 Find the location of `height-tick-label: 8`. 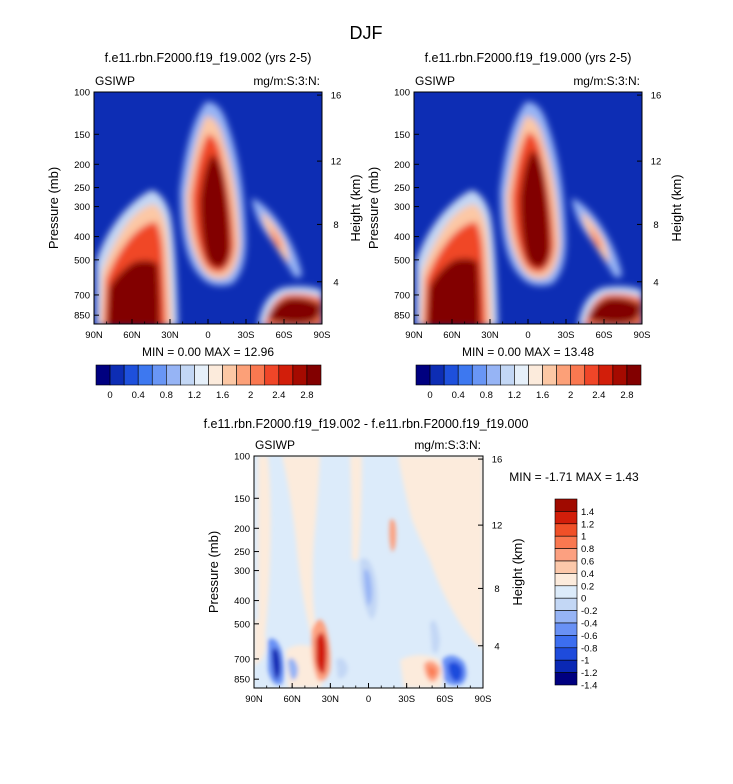

height-tick-label: 8 is located at coordinates (335, 225).